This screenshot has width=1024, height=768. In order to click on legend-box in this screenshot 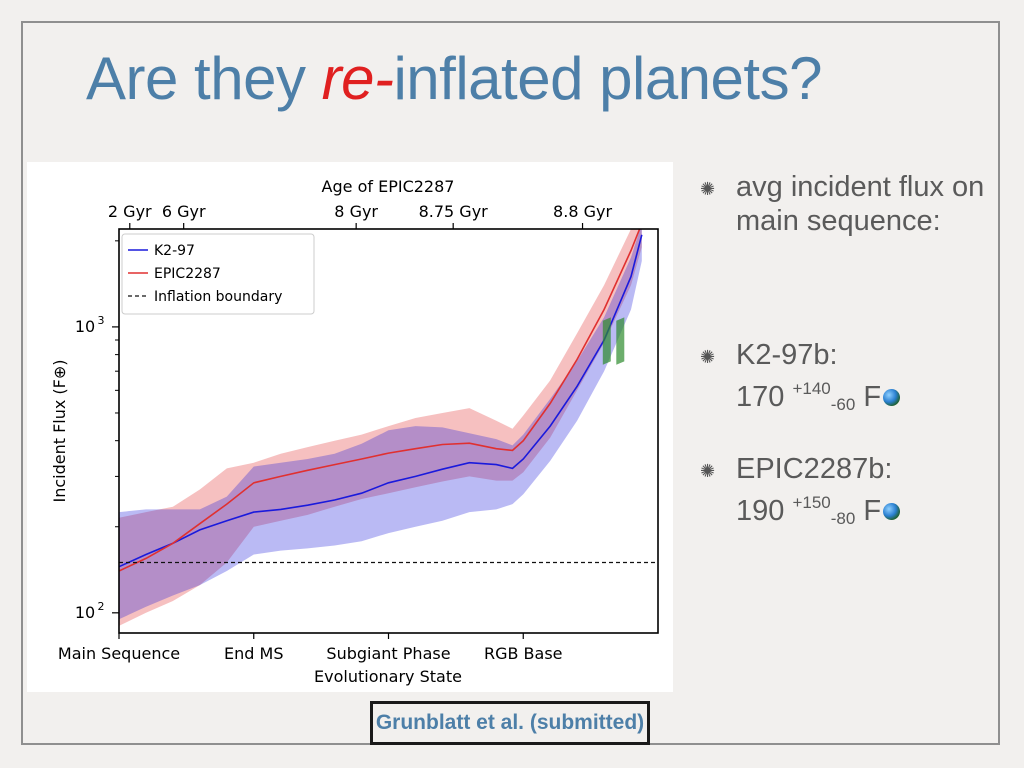, I will do `click(218, 274)`.